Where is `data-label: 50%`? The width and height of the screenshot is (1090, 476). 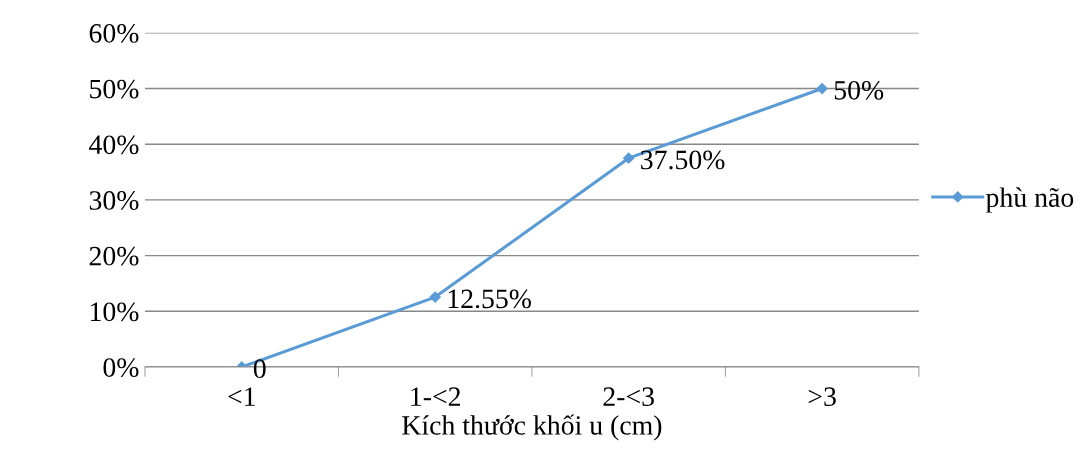
data-label: 50% is located at coordinates (859, 90).